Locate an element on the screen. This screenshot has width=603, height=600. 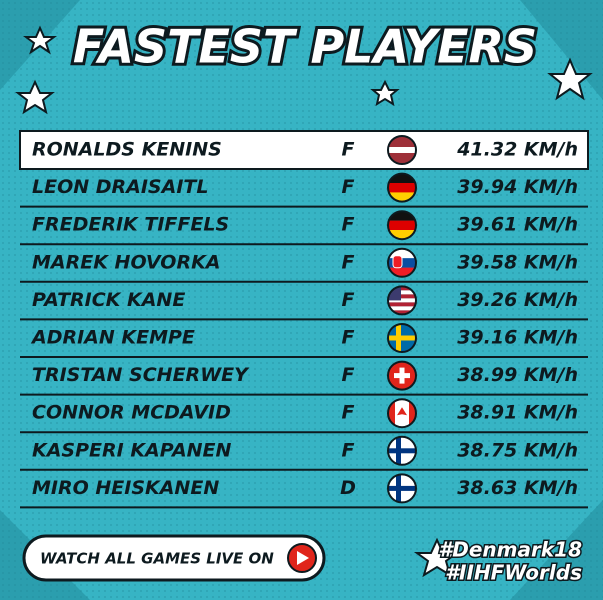
speed: 39.61 KM/h is located at coordinates (517, 225).